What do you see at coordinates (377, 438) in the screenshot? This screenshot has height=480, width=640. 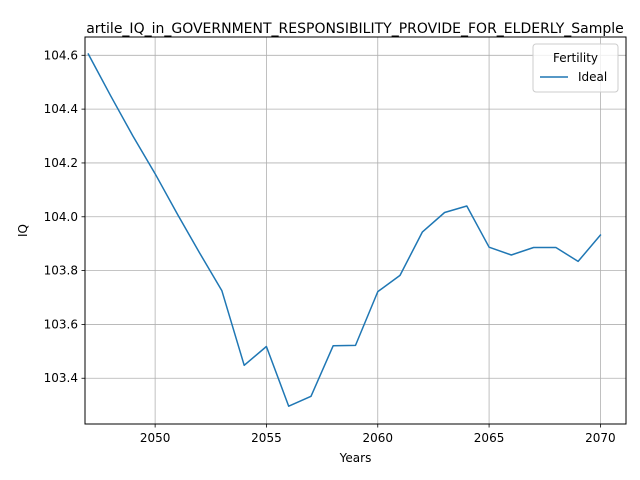 I see `x-tick-label: 2060` at bounding box center [377, 438].